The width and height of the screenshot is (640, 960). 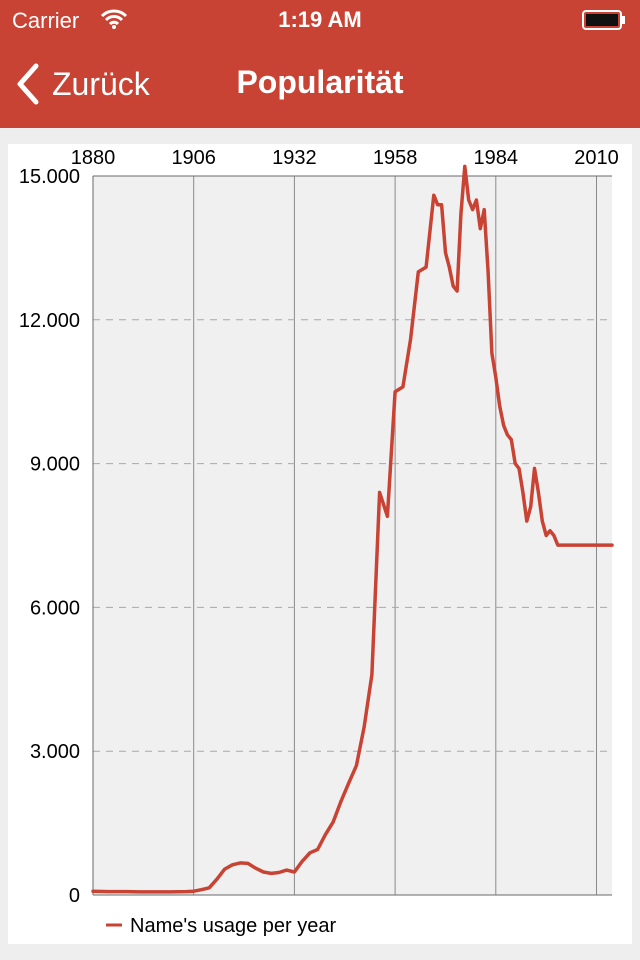 What do you see at coordinates (114, 19) in the screenshot?
I see `wifi-icon` at bounding box center [114, 19].